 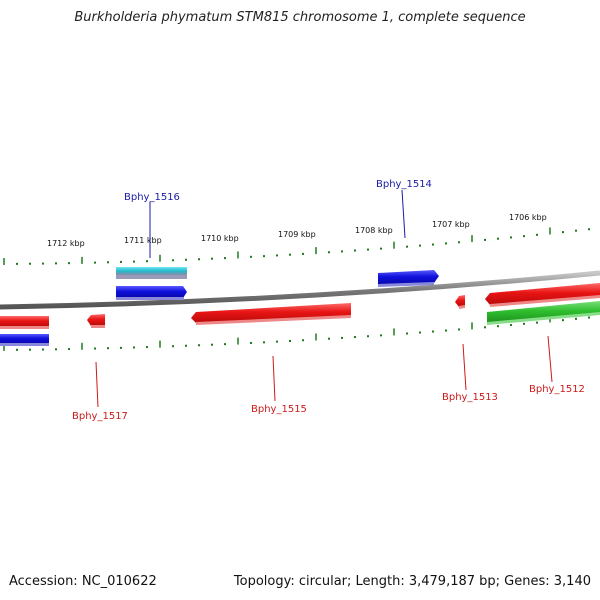 What do you see at coordinates (152, 197) in the screenshot?
I see `gene-label-bphy-1516: Bphy_1516` at bounding box center [152, 197].